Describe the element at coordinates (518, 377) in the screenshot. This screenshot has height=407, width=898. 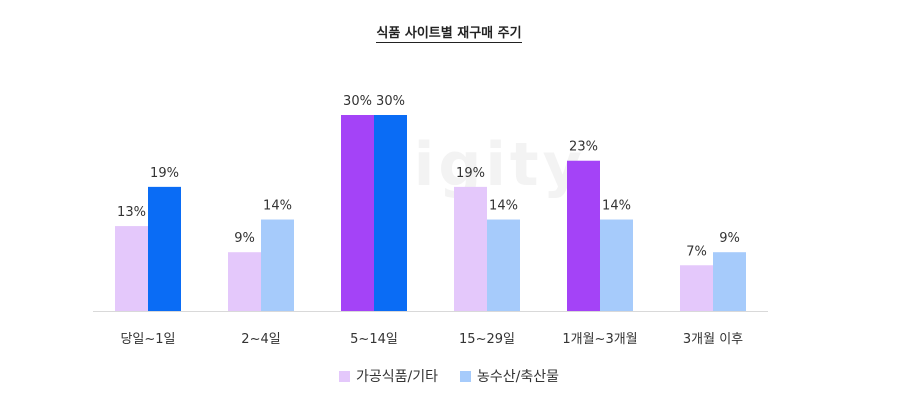
I see `legend-label-agricultural: 농수산/축산물` at that location.